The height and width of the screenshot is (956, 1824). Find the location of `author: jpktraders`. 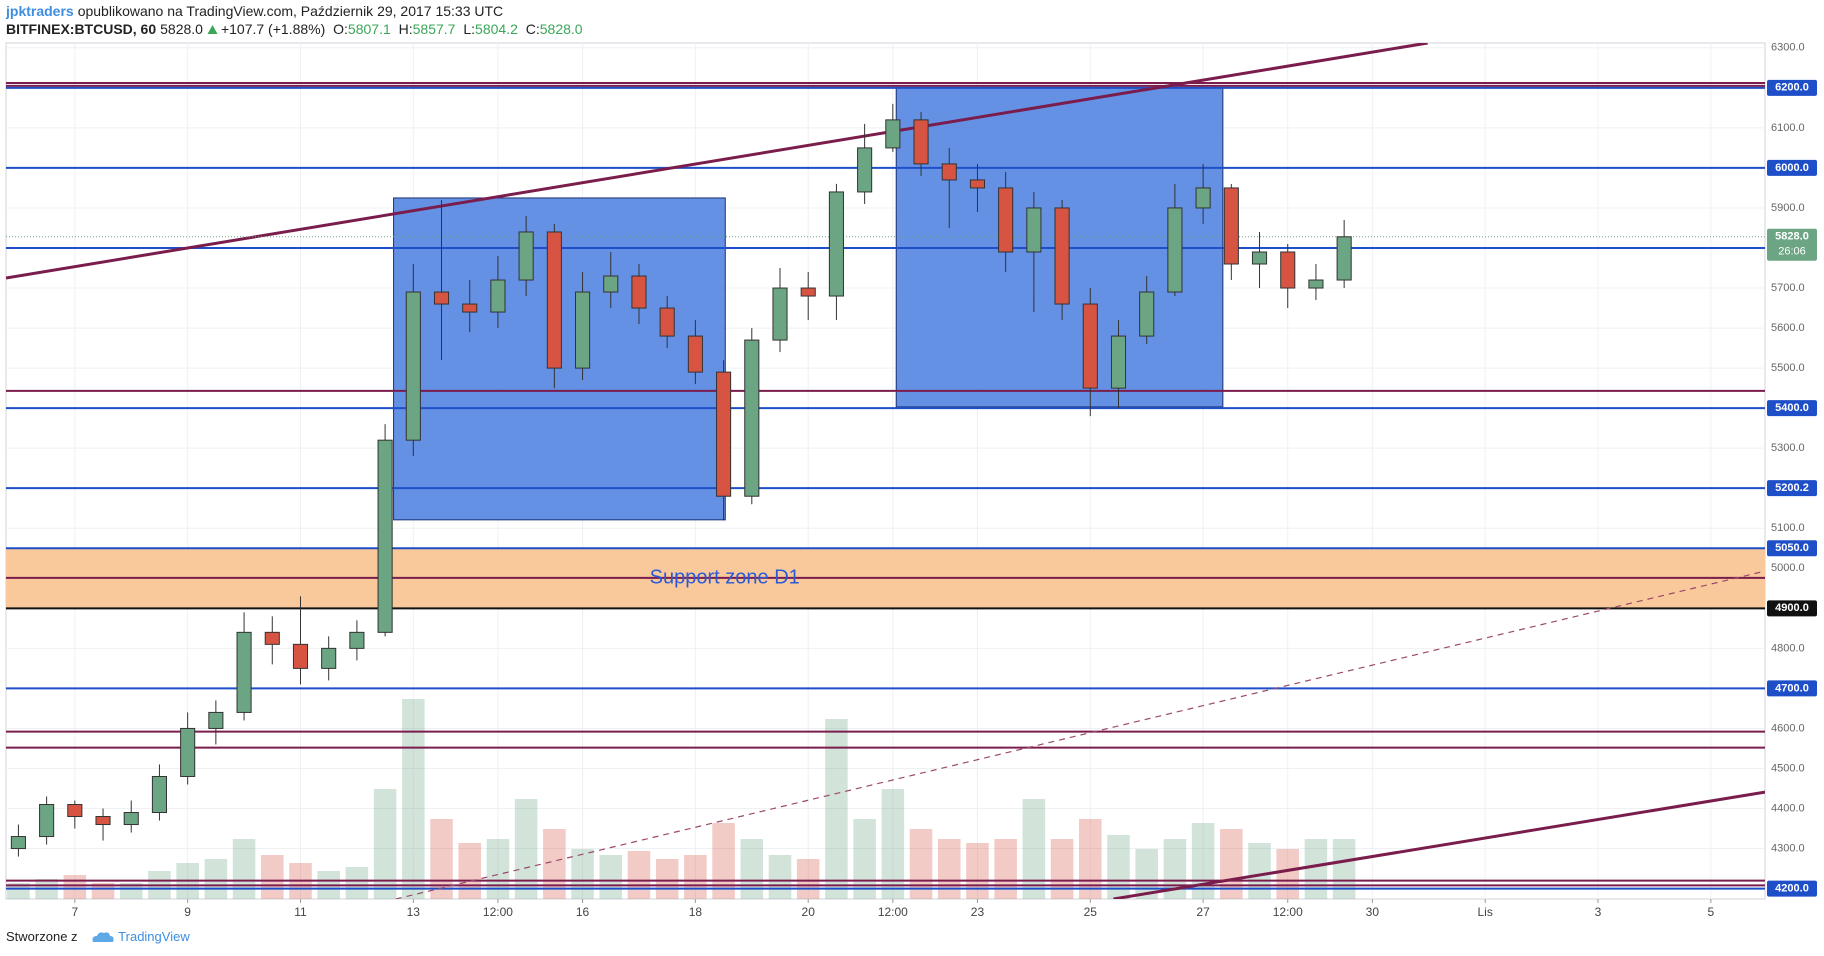

author: jpktraders is located at coordinates (40, 11).